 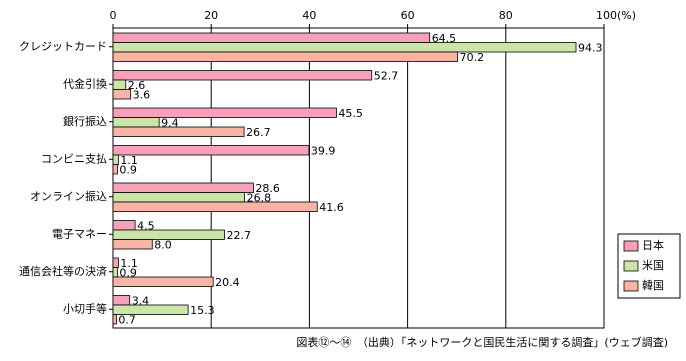 I want to click on data-label: 20.4, so click(x=227, y=282).